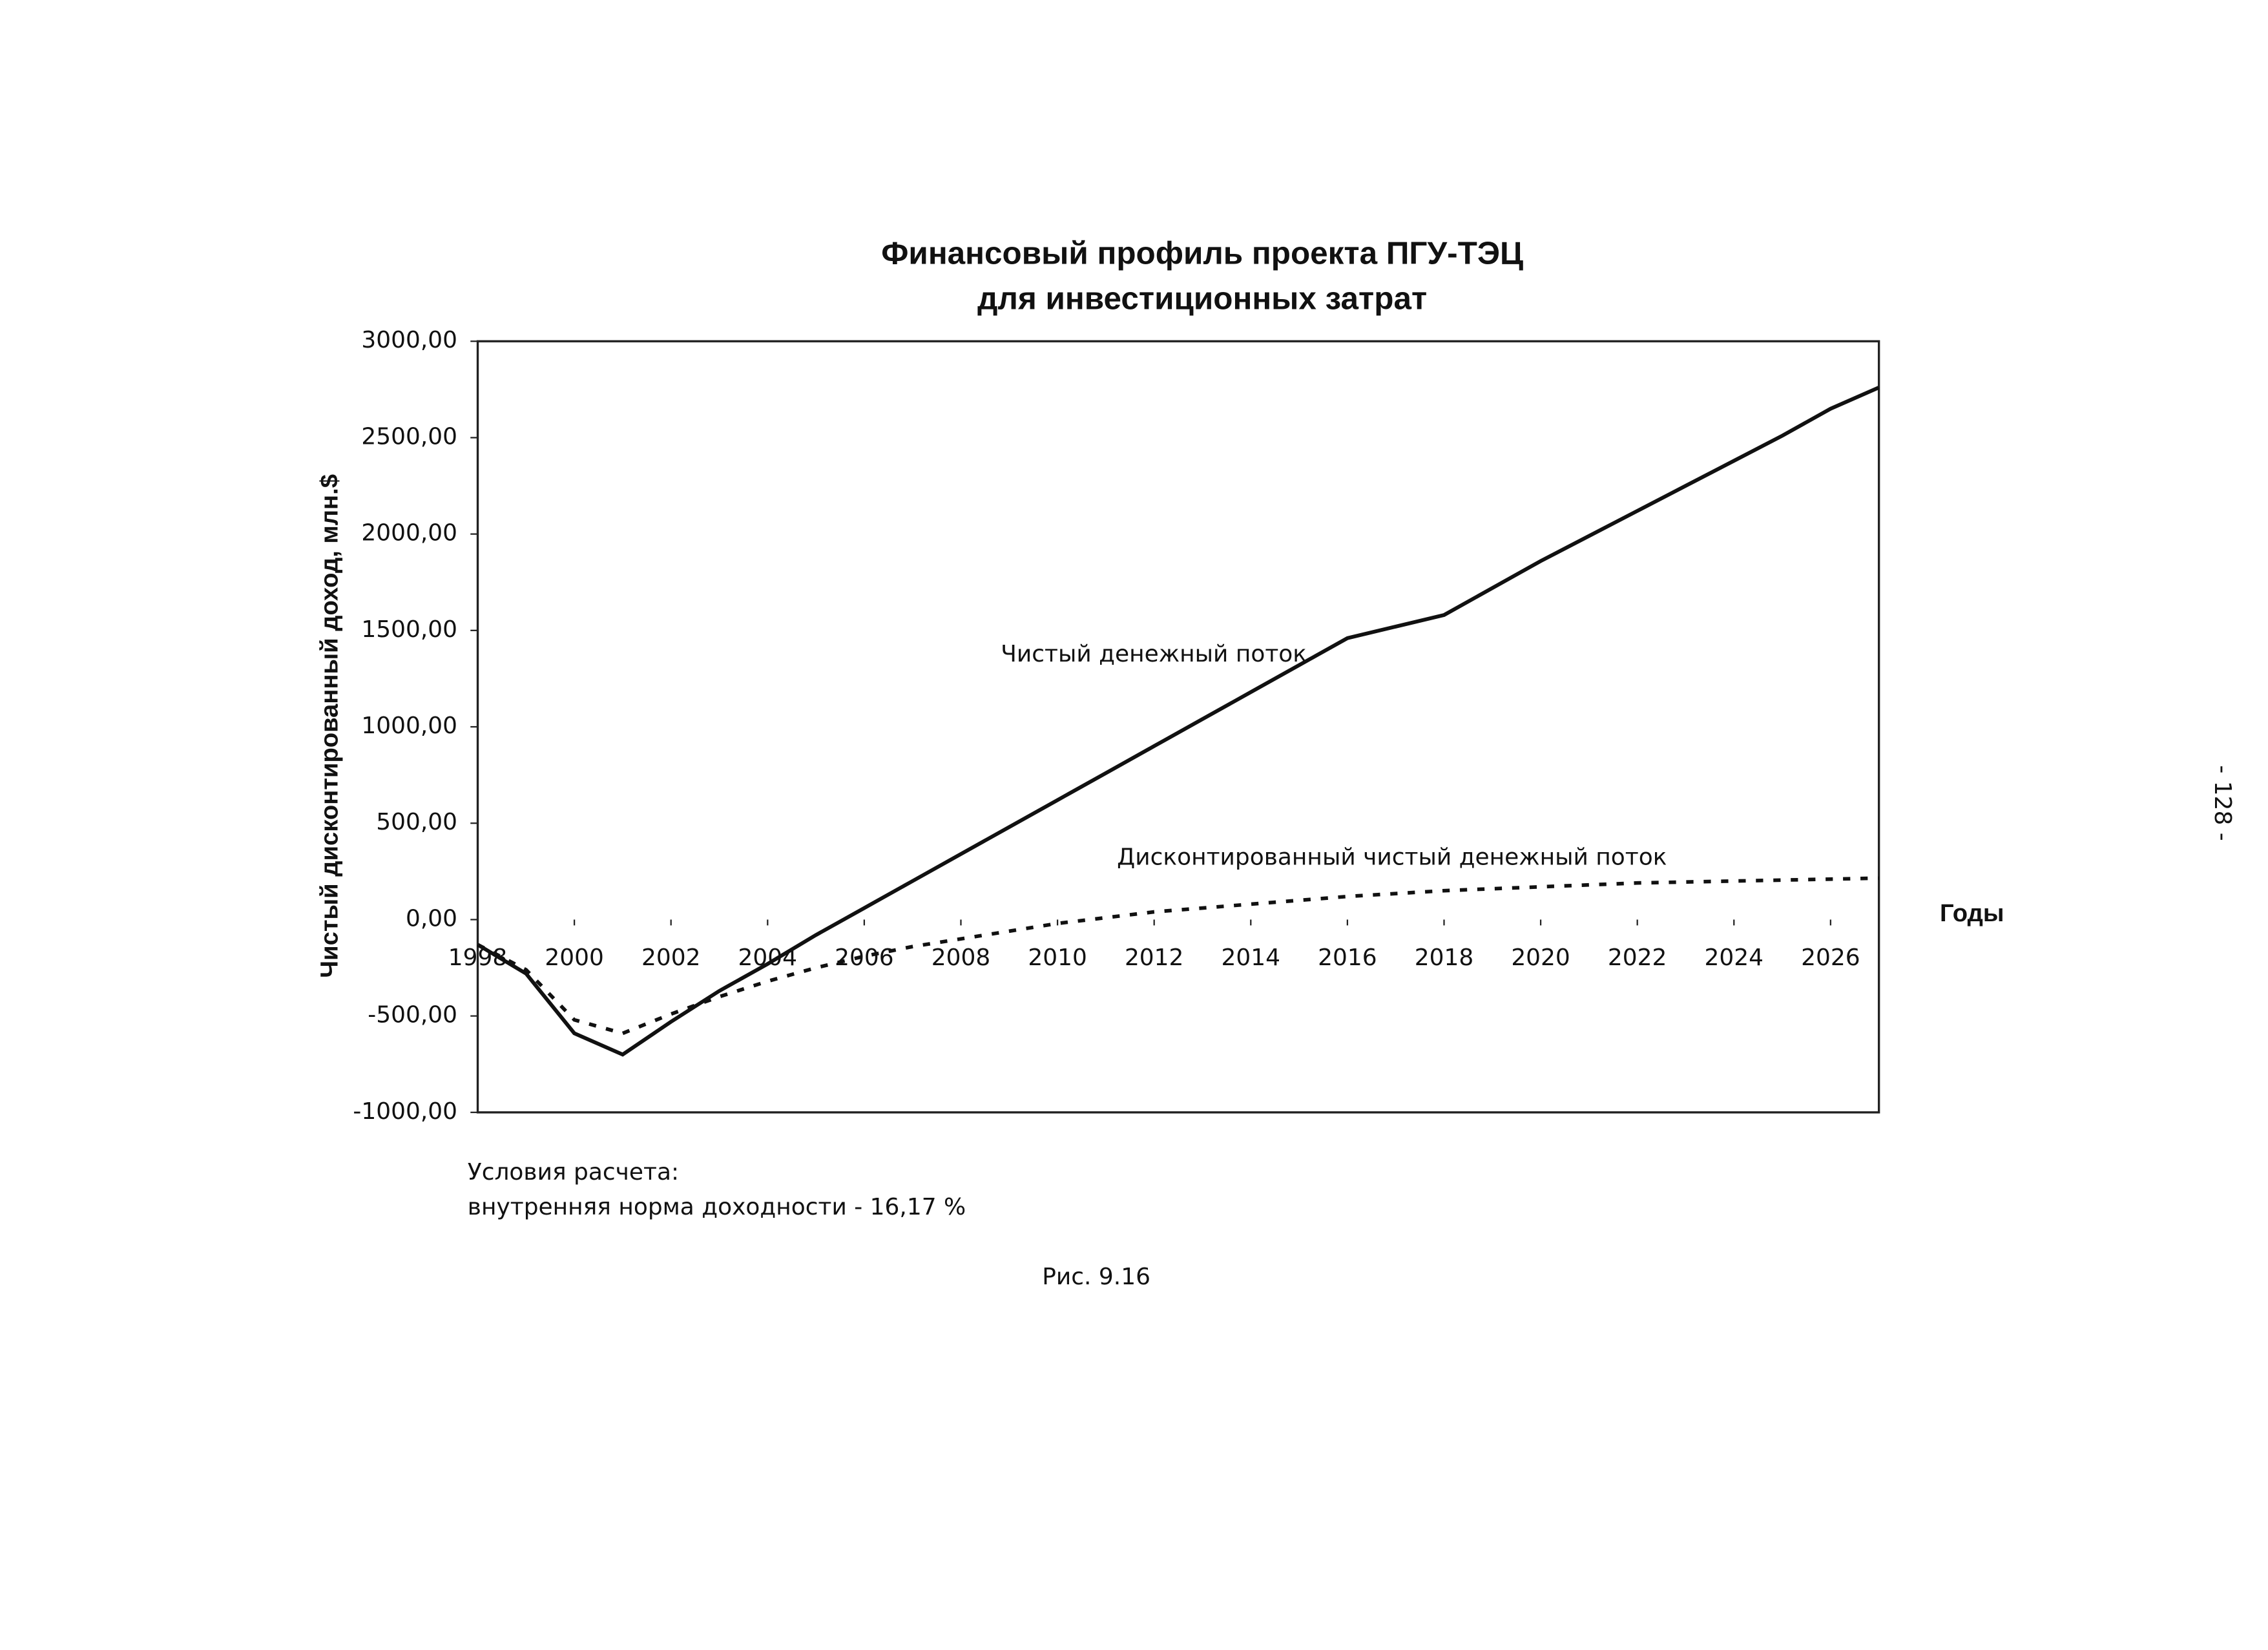  I want to click on series-label: Чистый денежный поток, so click(1154, 654).